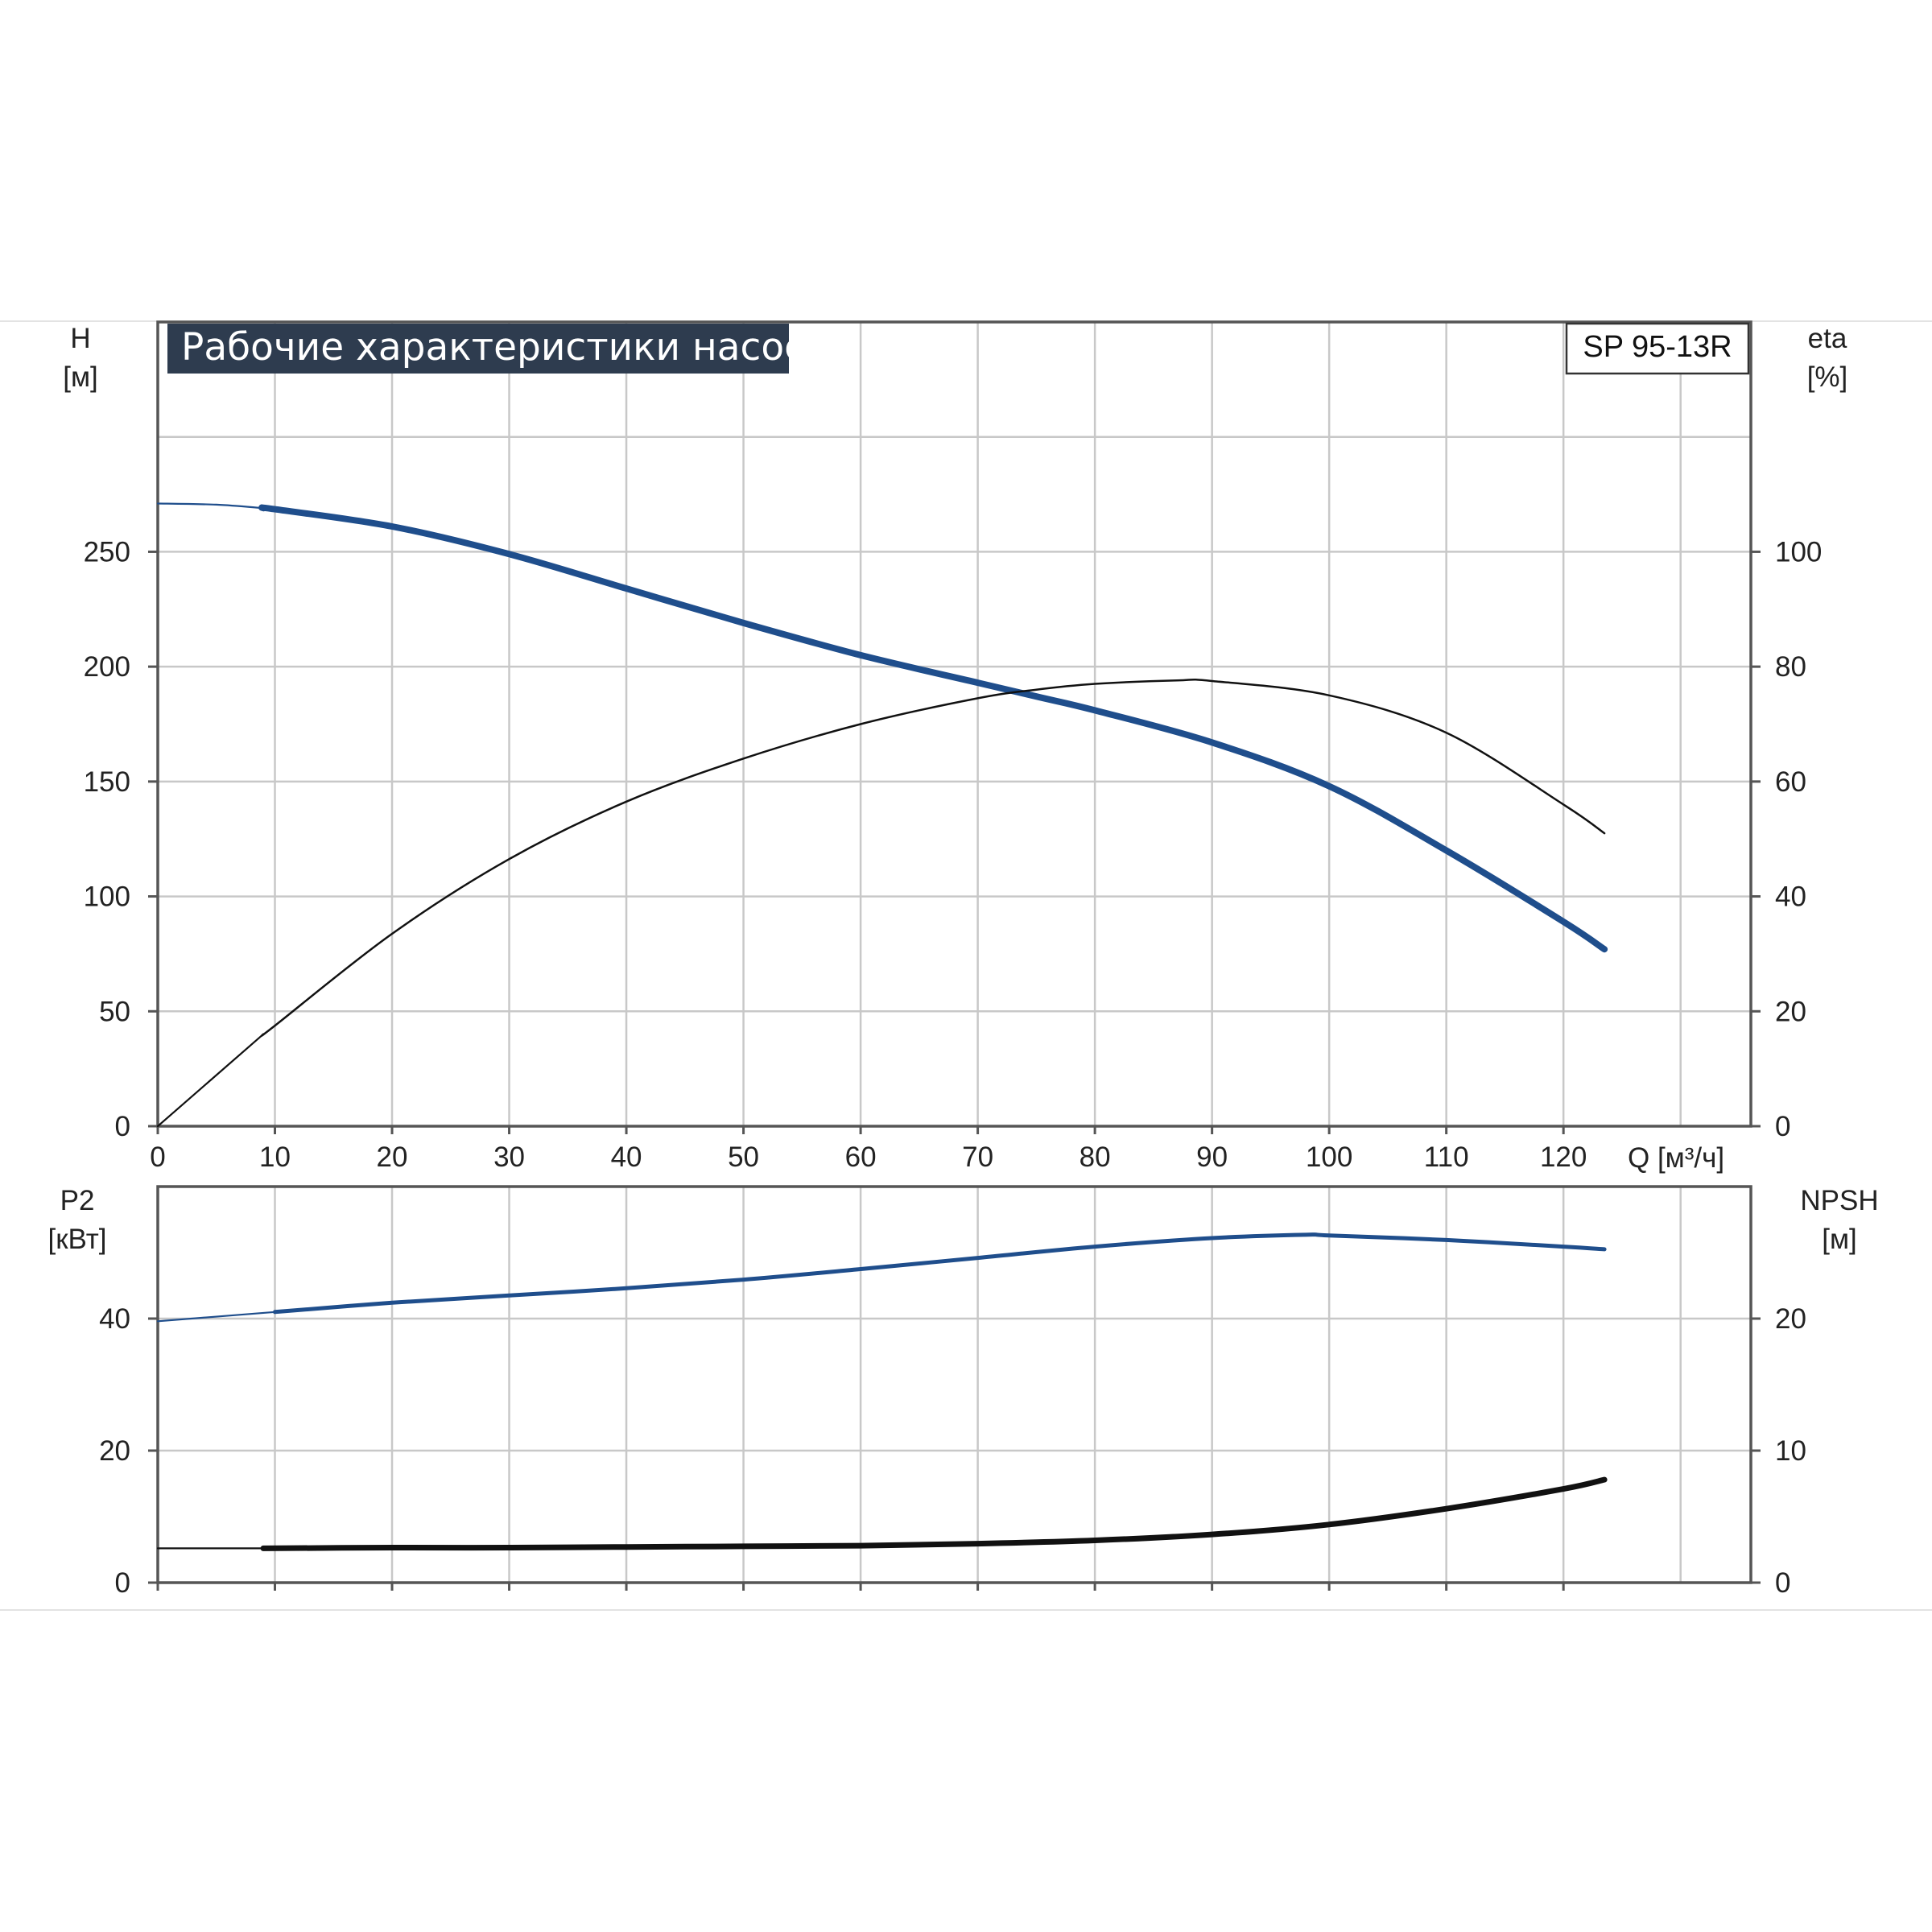 The width and height of the screenshot is (1932, 1932). I want to click on left-y-tick-label: 150, so click(107, 782).